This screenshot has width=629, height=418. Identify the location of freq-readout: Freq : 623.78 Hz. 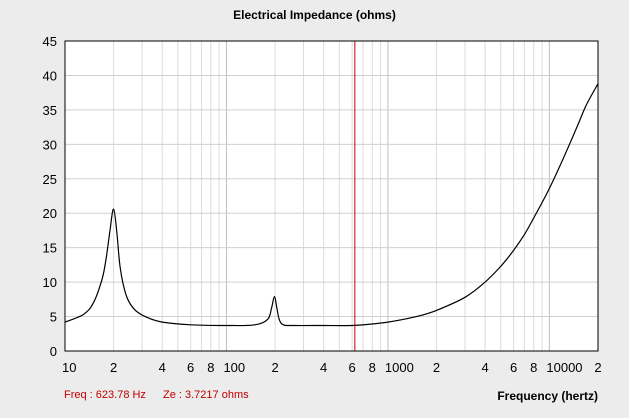
(105, 395).